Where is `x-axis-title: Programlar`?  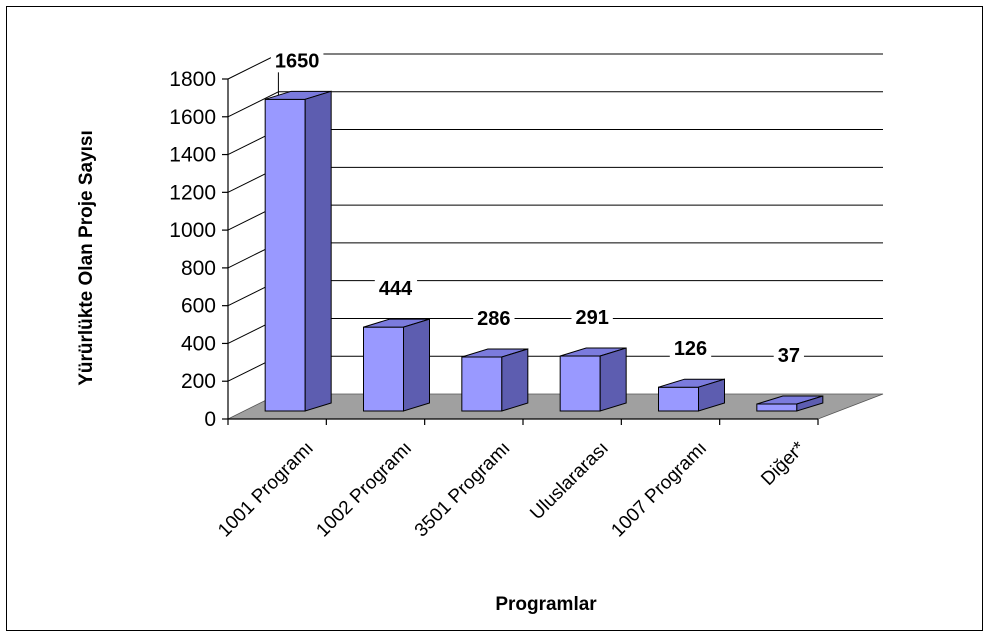 x-axis-title: Programlar is located at coordinates (546, 604).